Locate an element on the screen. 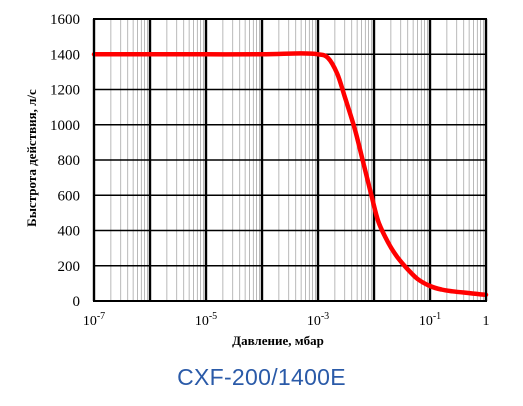  y-tick-label: 1400 is located at coordinates (65, 55).